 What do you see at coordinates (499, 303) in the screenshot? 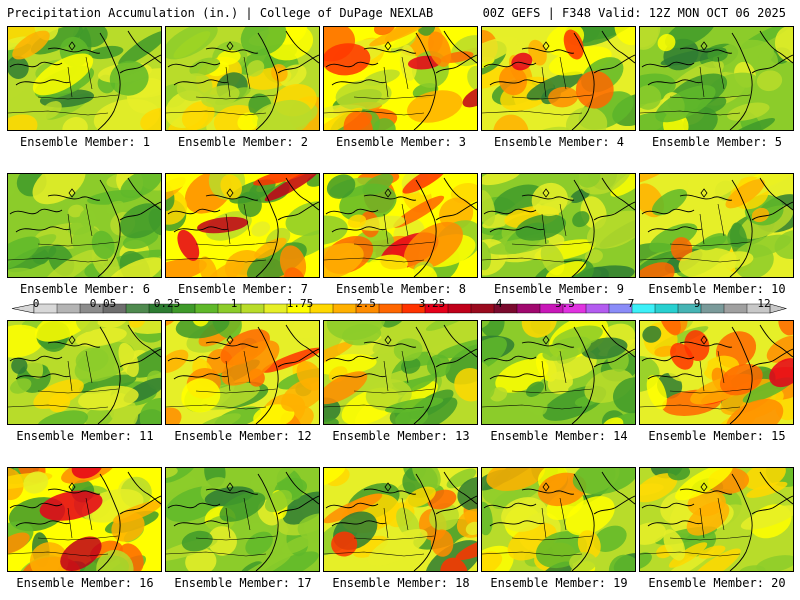
I see `colorbar-tick-label: 4` at bounding box center [499, 303].